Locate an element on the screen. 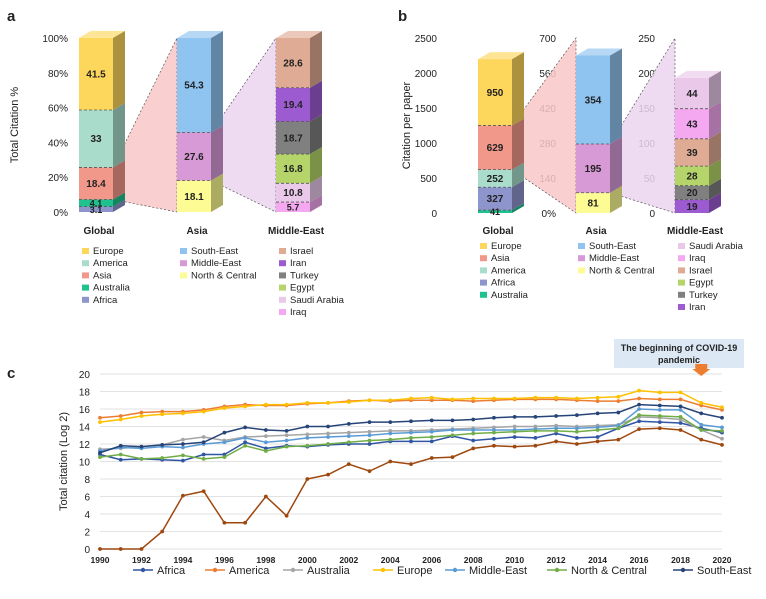 The image size is (766, 599). panel-a-bar-asia-data-label: 27.6 is located at coordinates (194, 157).